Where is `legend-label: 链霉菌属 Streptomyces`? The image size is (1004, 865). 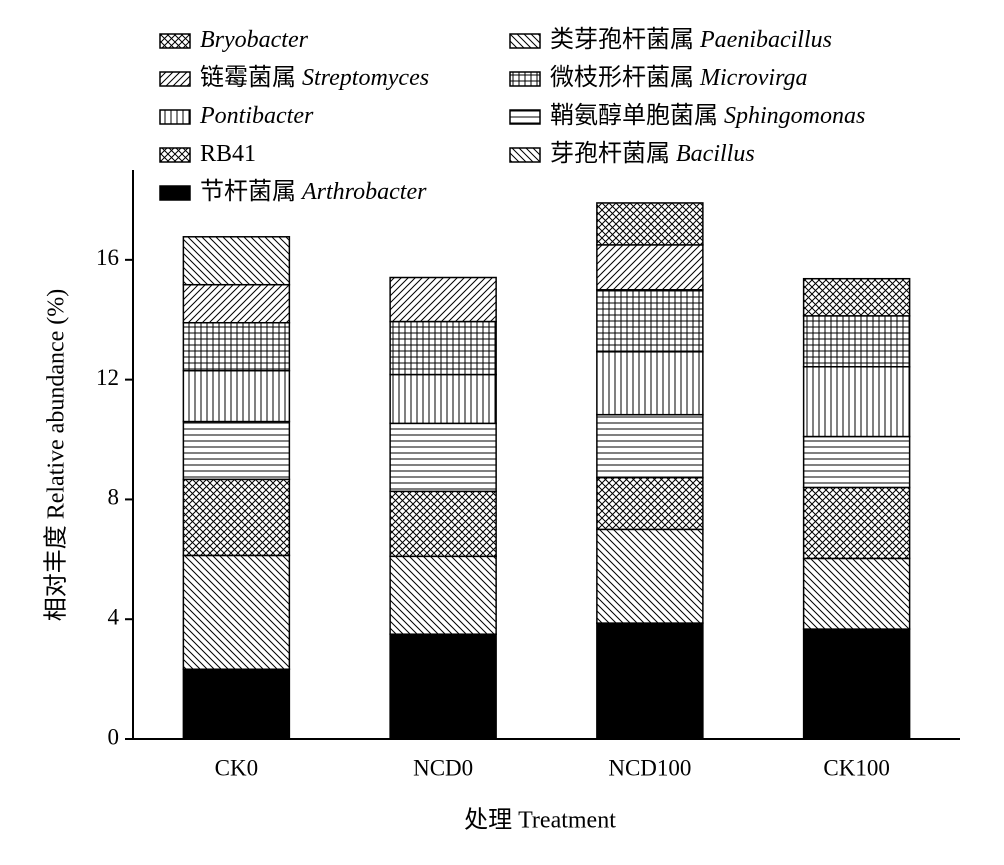 legend-label: 链霉菌属 Streptomyces is located at coordinates (314, 77).